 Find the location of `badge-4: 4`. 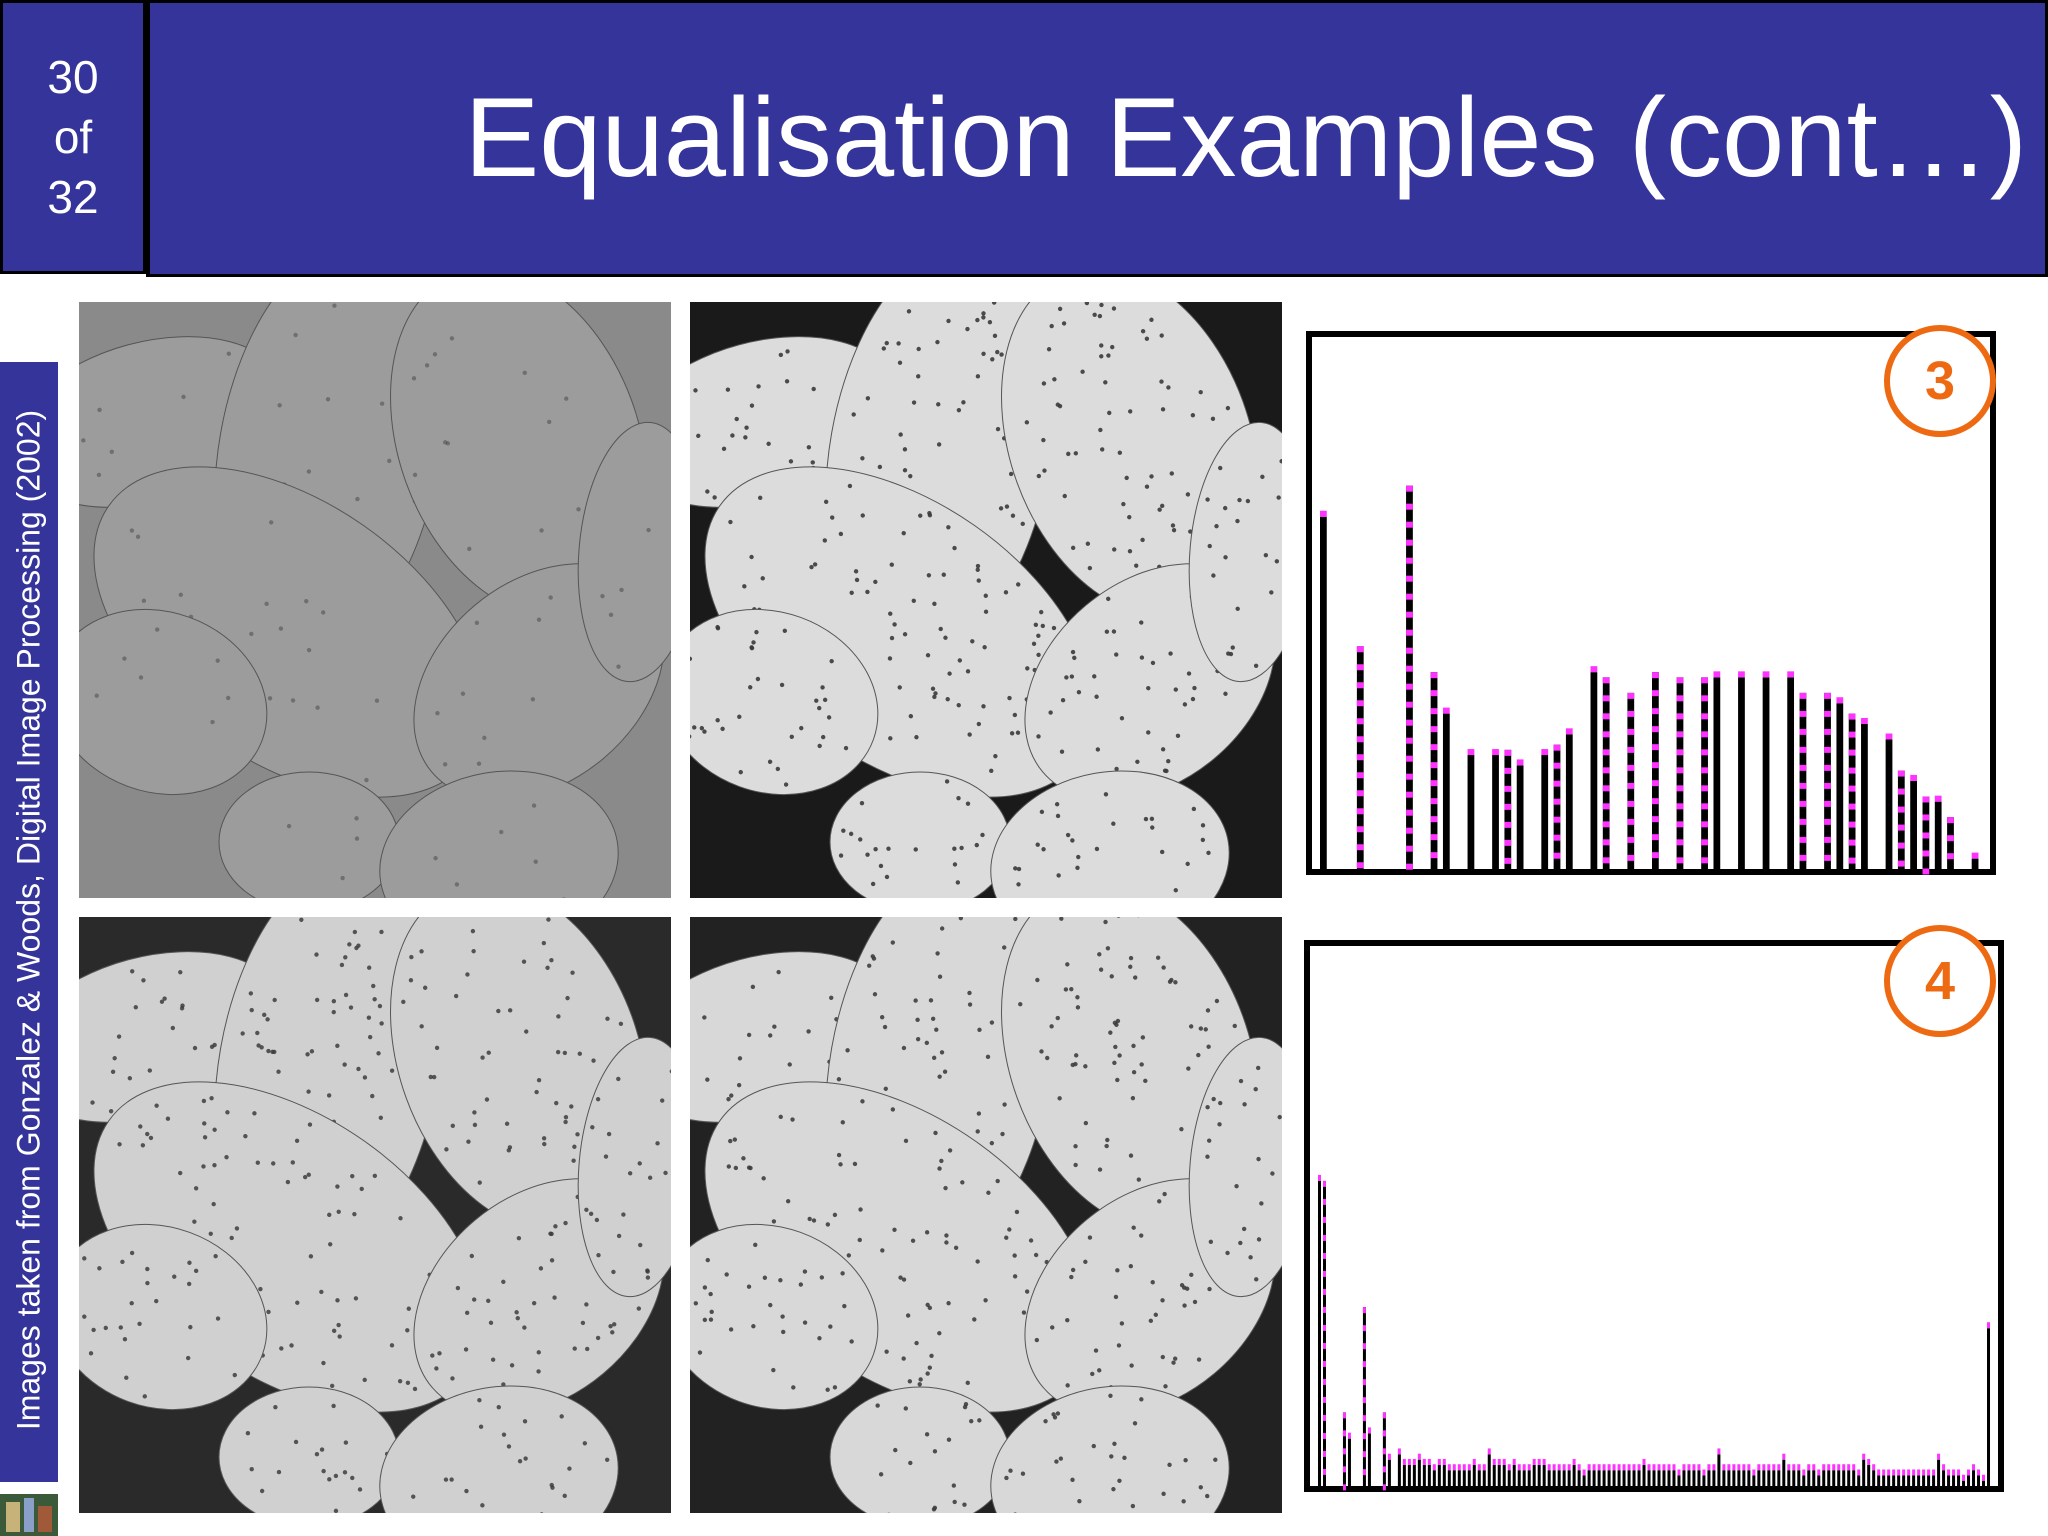

badge-4: 4 is located at coordinates (1940, 981).